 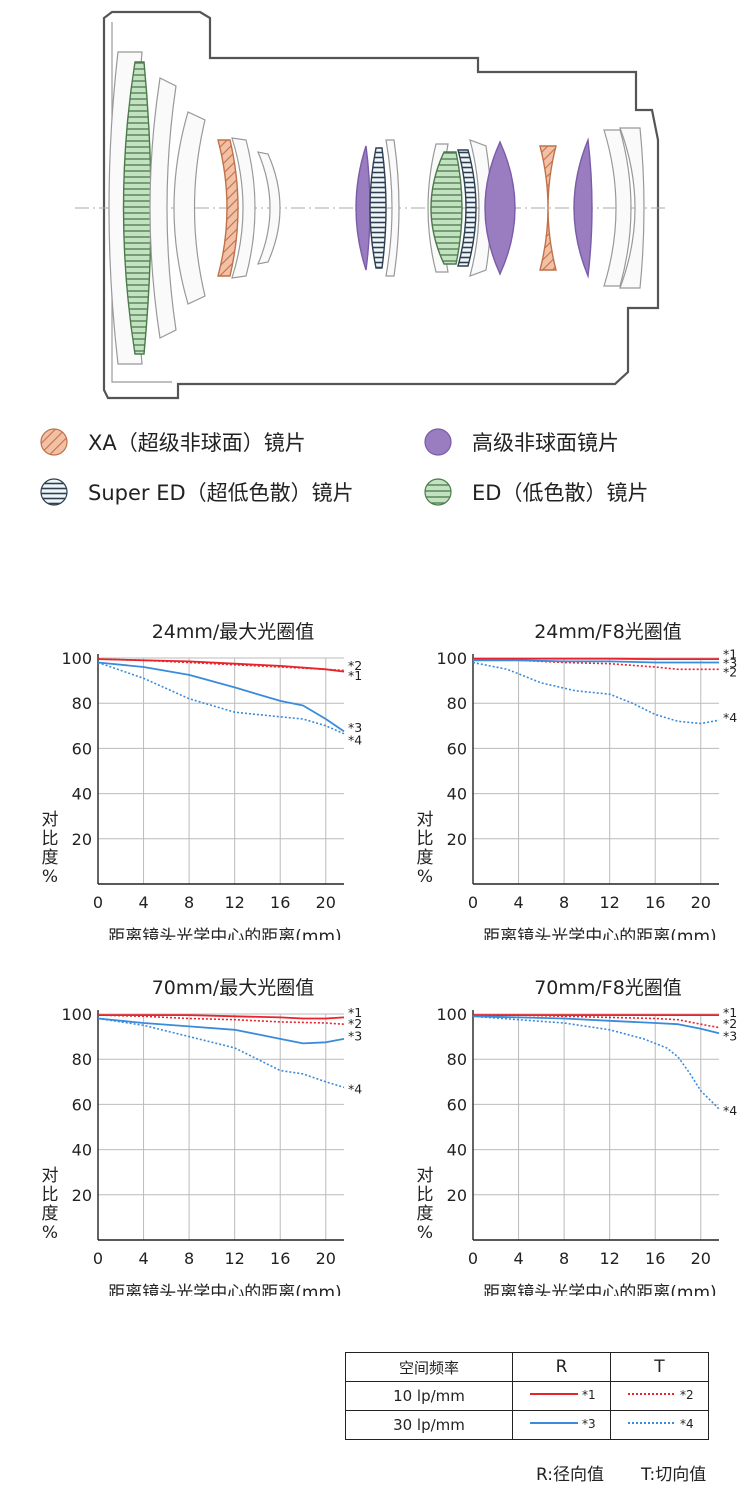 What do you see at coordinates (608, 632) in the screenshot?
I see `chart-title: 24mm/F8光圈值` at bounding box center [608, 632].